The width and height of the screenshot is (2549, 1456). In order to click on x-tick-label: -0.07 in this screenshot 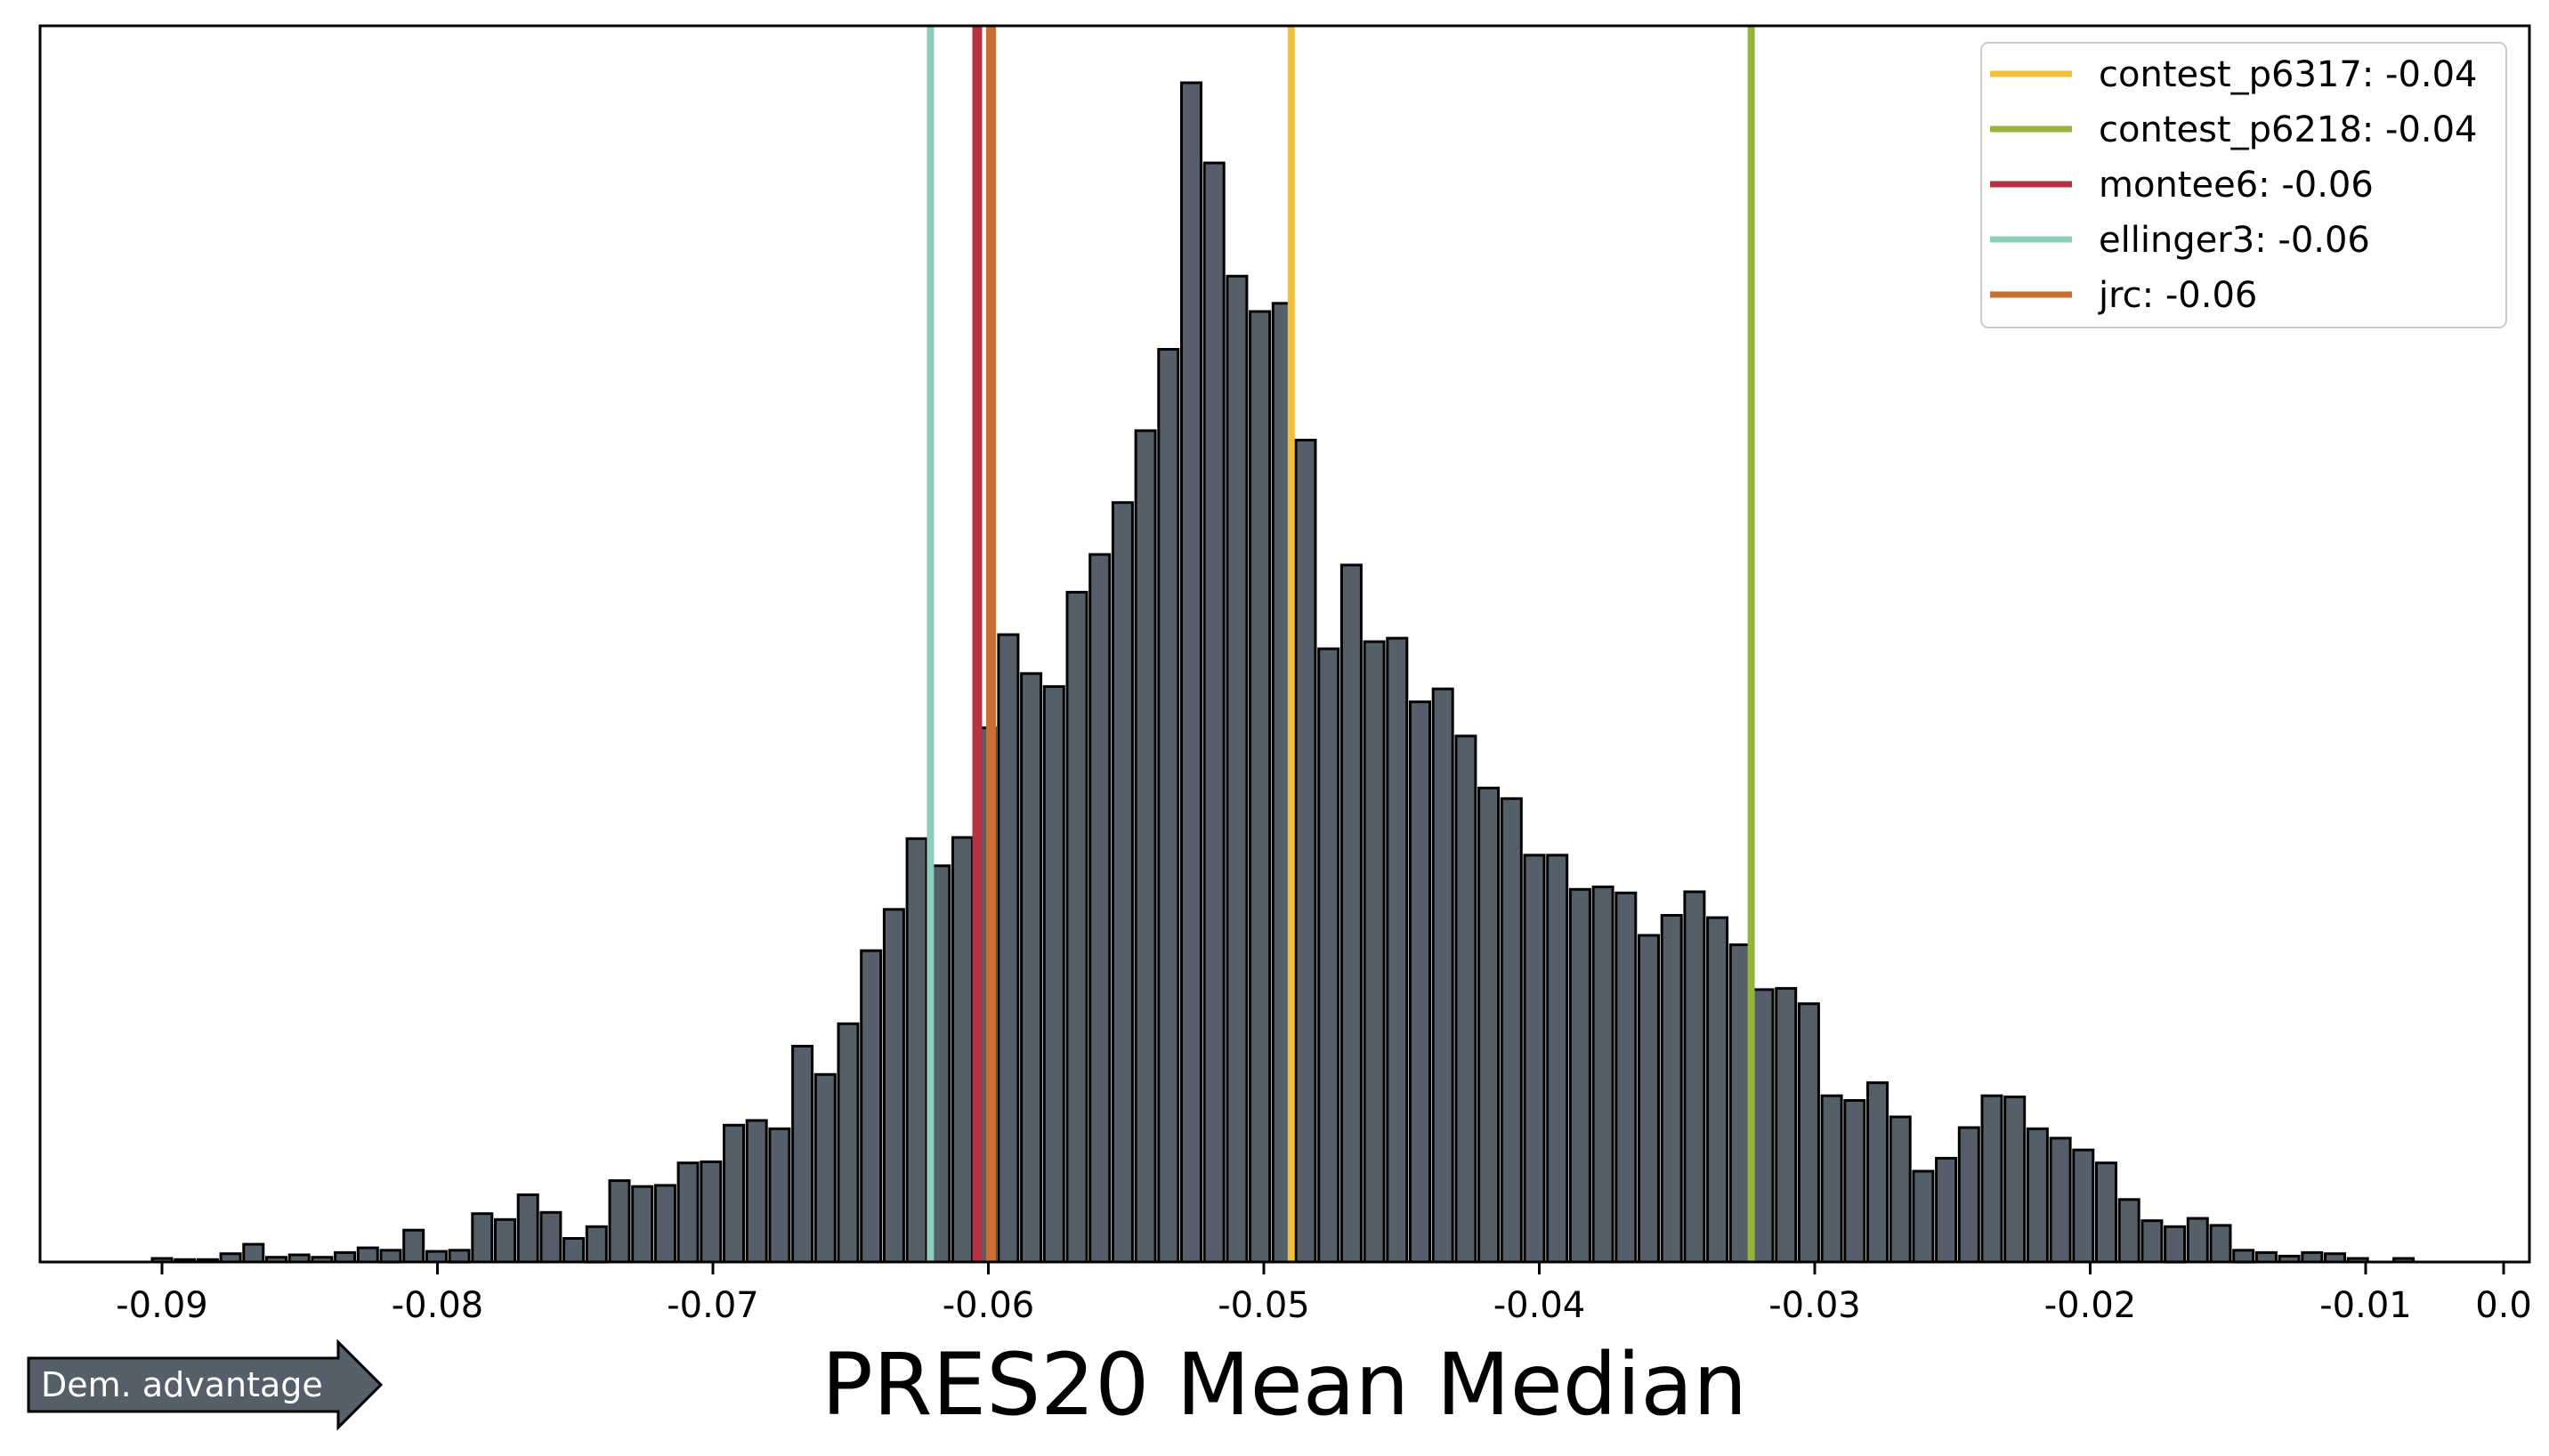, I will do `click(713, 1305)`.